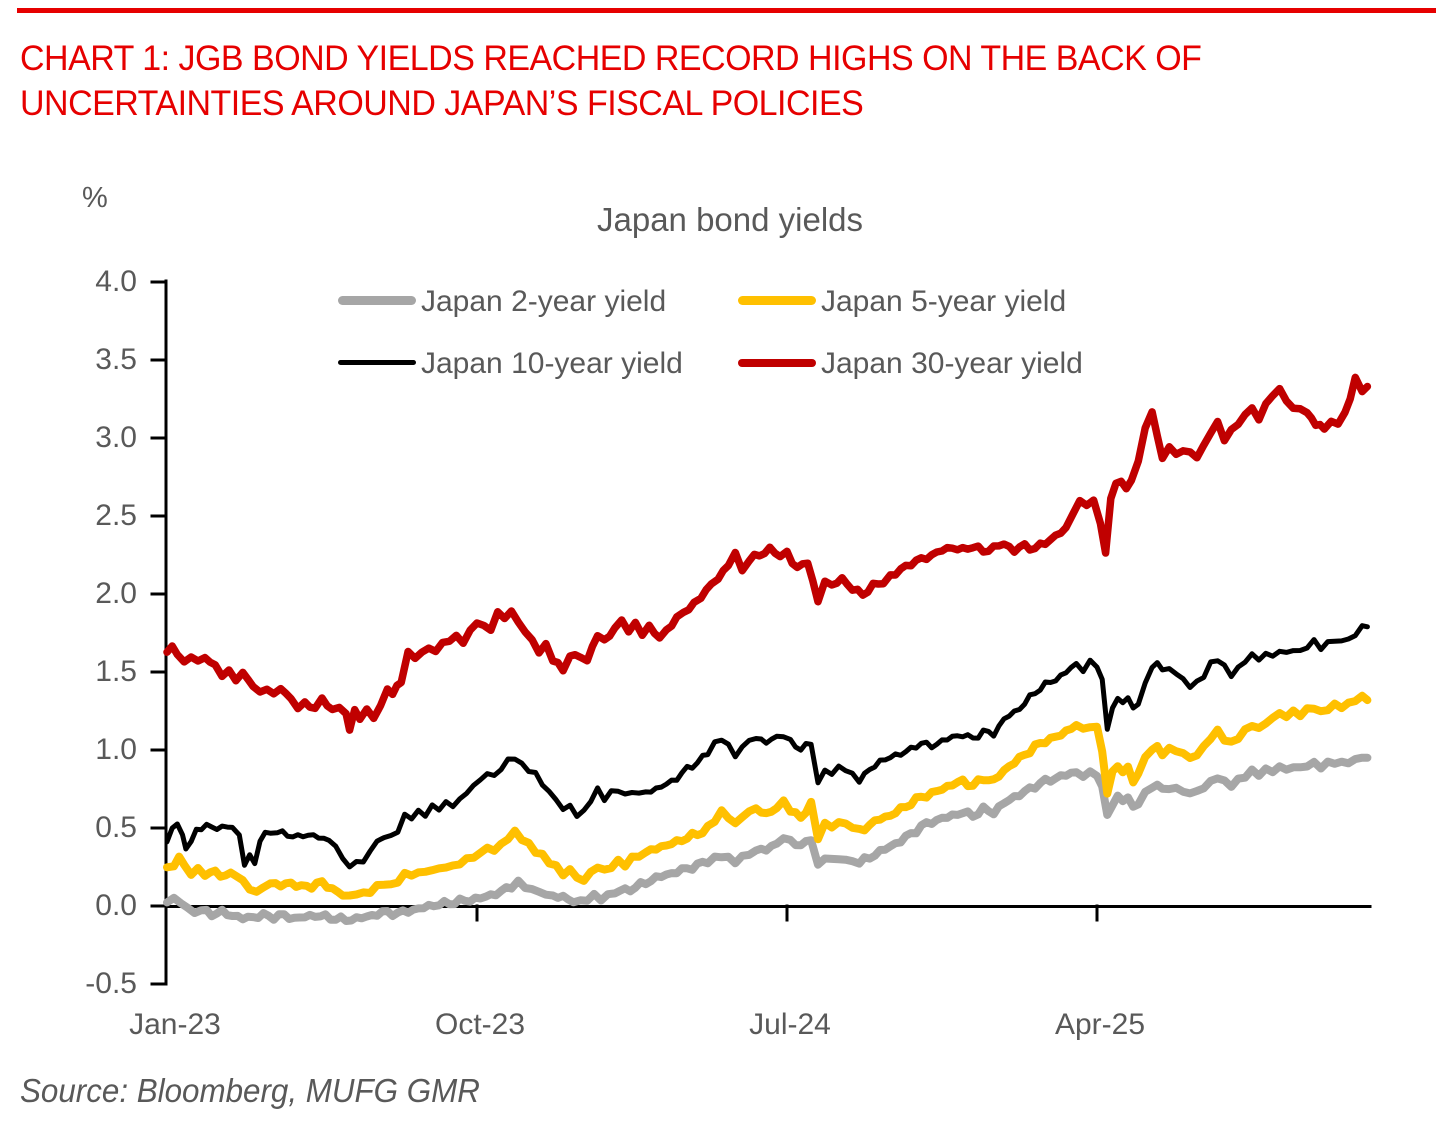 This screenshot has width=1453, height=1138. What do you see at coordinates (480, 1024) in the screenshot?
I see `x-tick-label: Oct-23` at bounding box center [480, 1024].